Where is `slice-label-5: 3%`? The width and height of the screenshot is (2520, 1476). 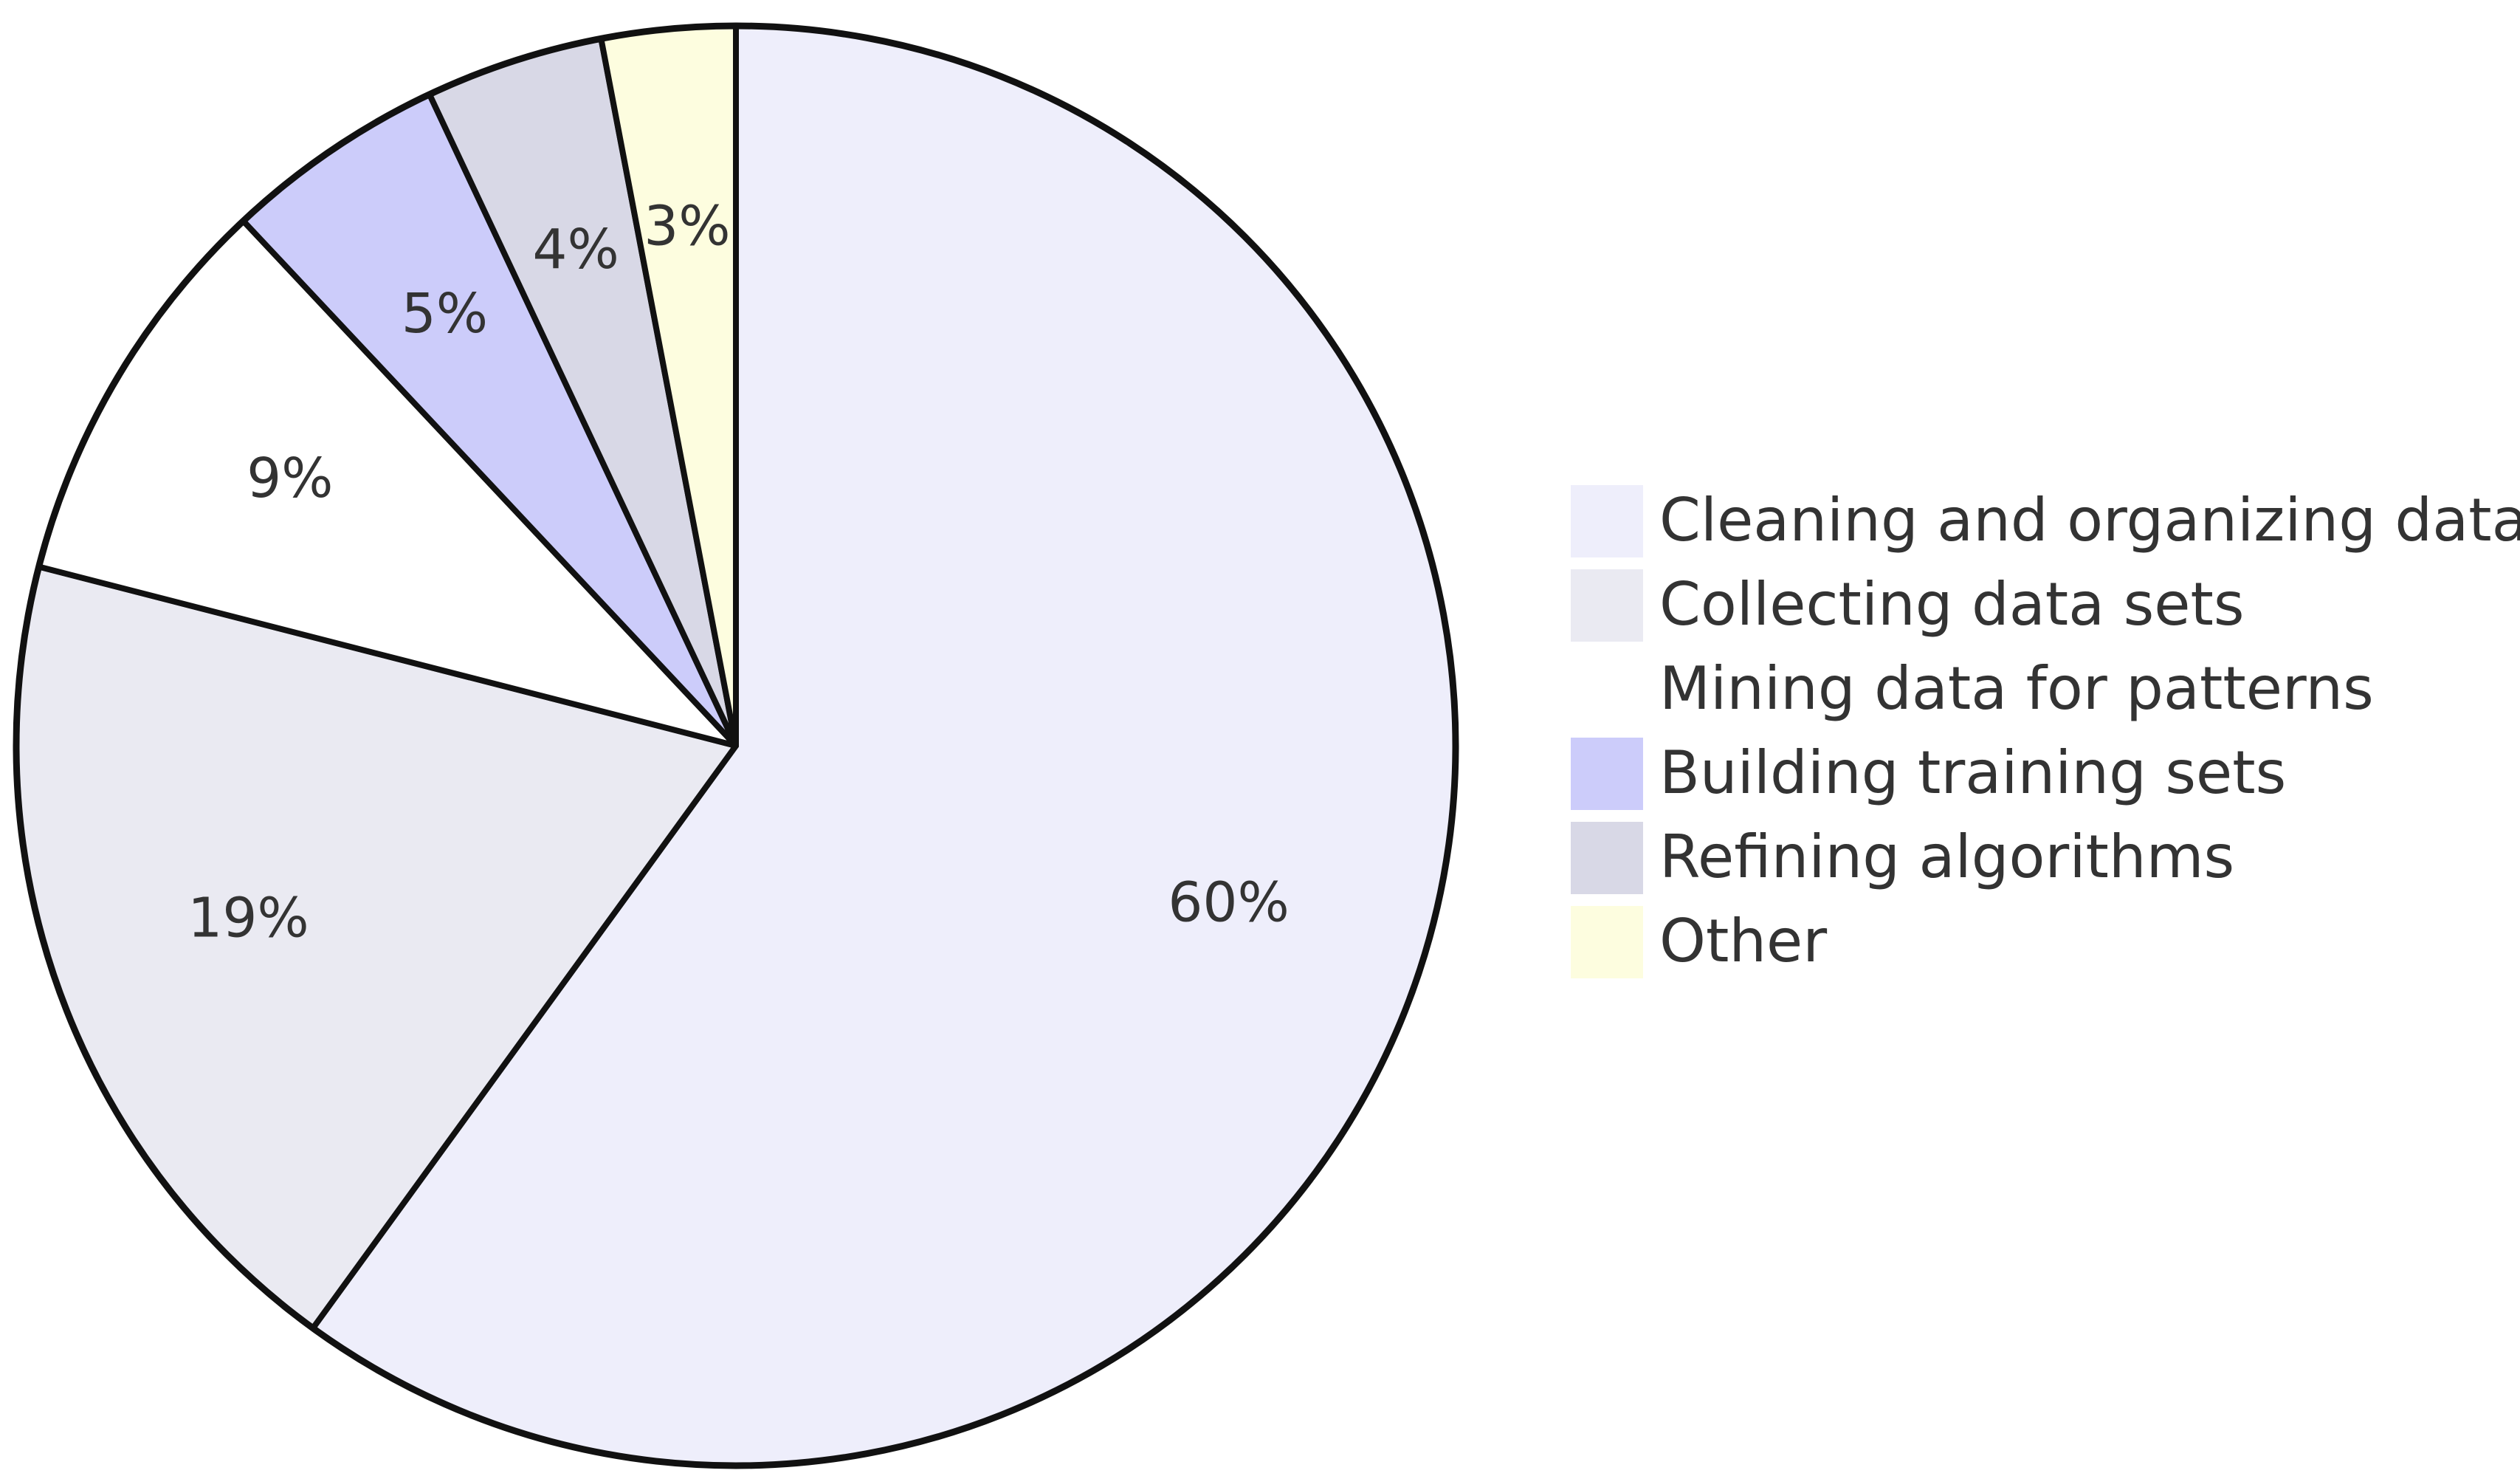
slice-label-5: 3% is located at coordinates (687, 226).